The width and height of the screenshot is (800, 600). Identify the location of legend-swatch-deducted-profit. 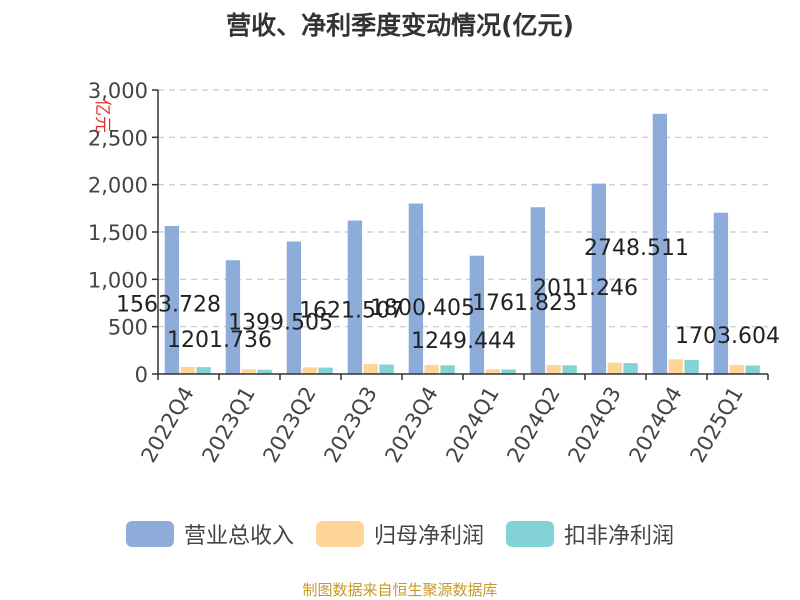
(530, 534).